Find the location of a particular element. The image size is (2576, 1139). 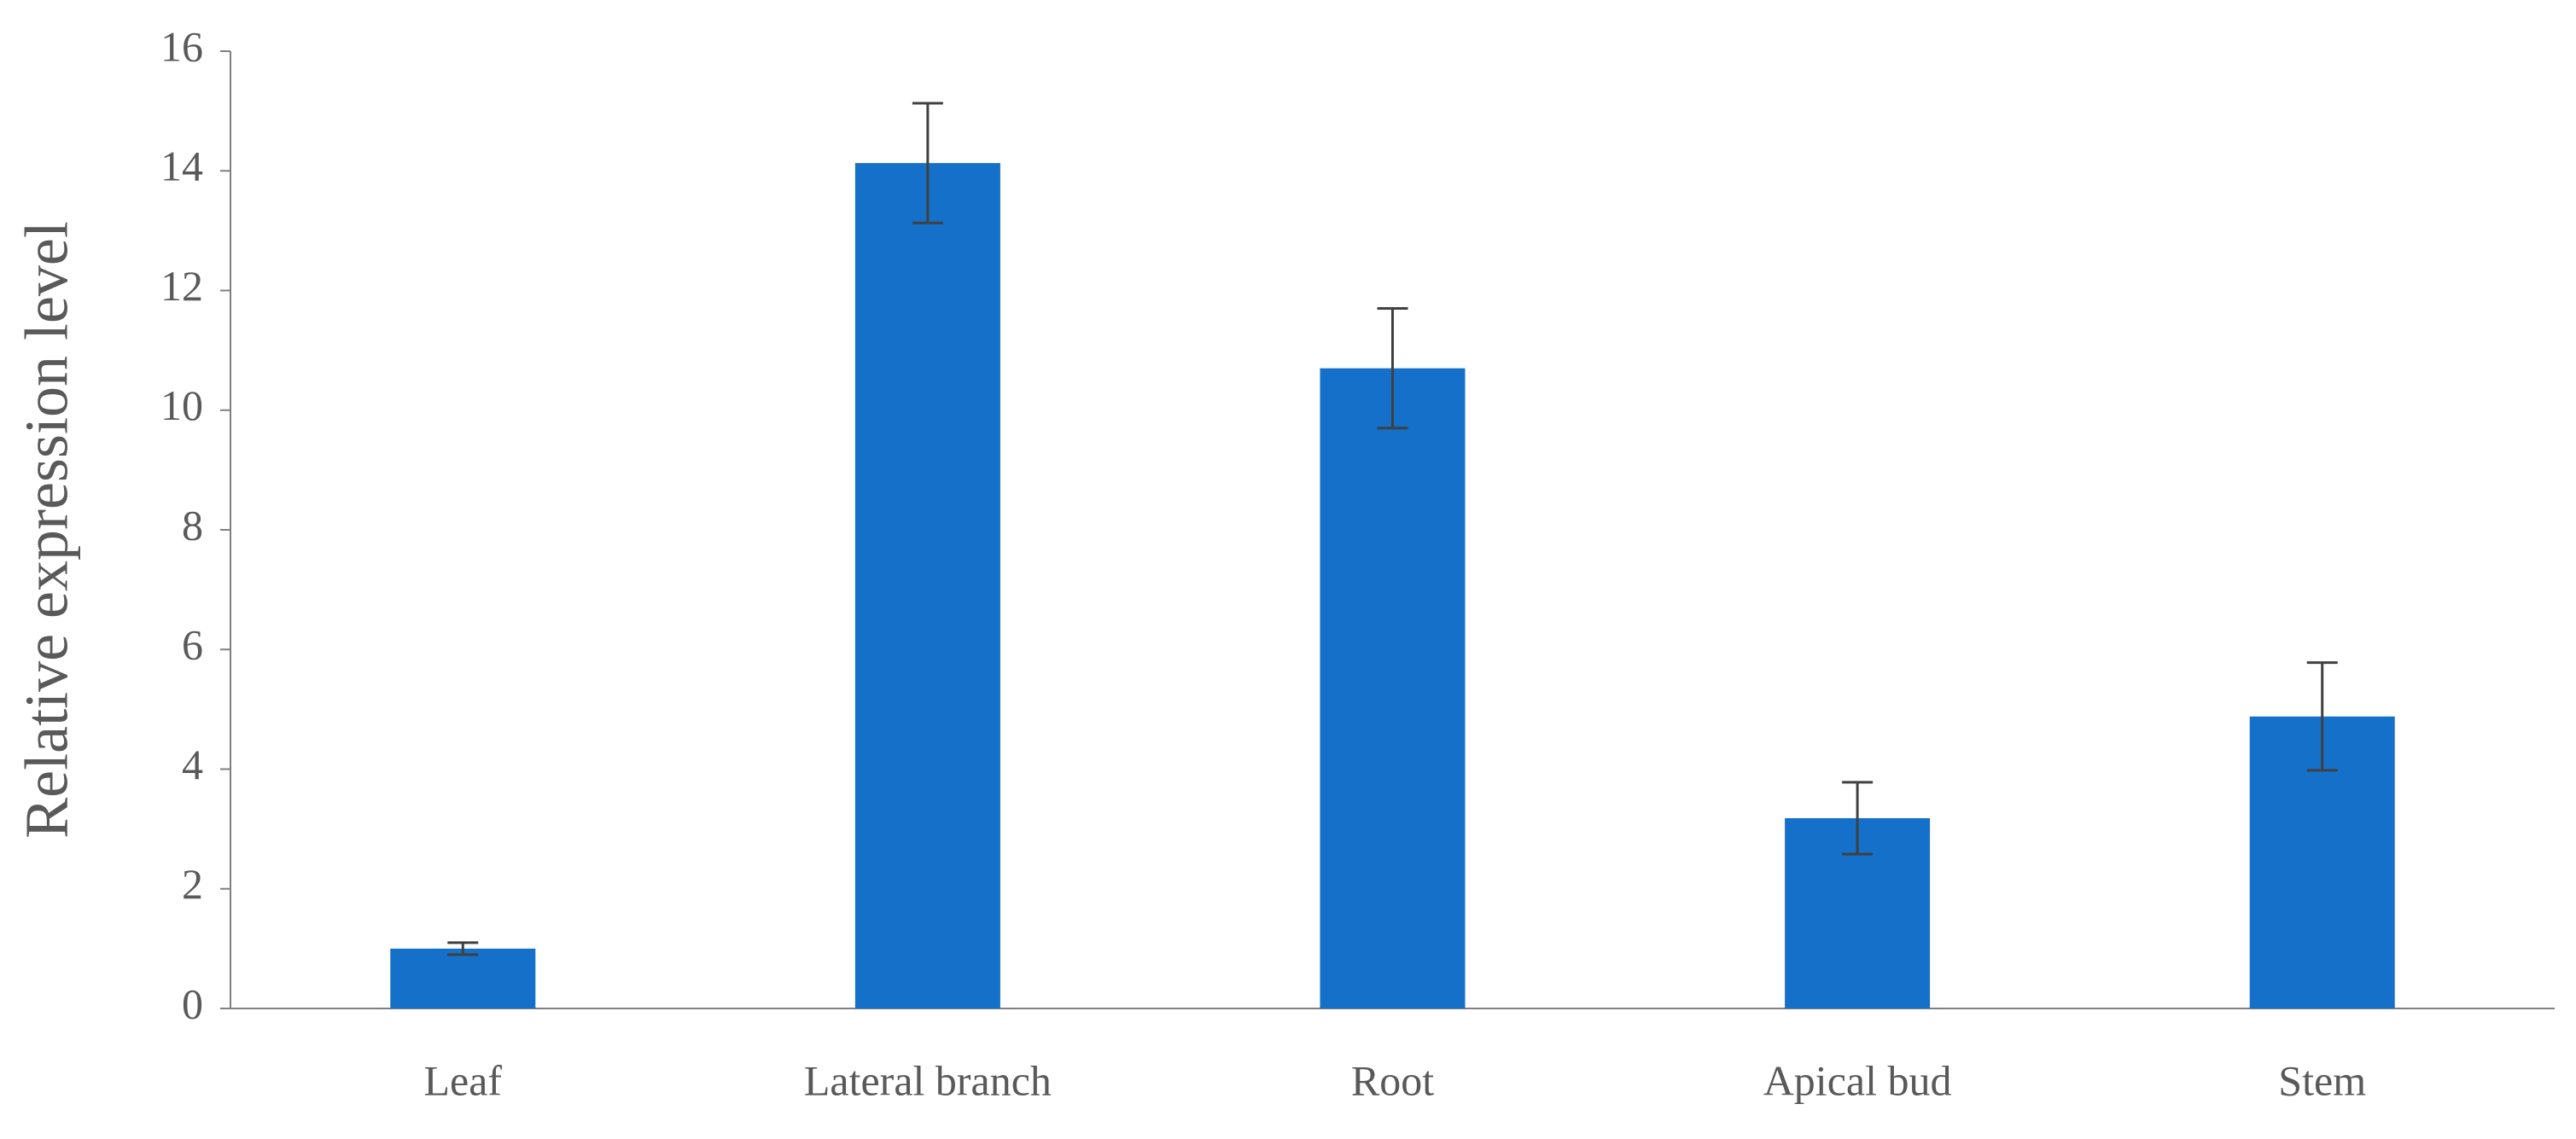

y-tick-label: 12 is located at coordinates (181, 286).